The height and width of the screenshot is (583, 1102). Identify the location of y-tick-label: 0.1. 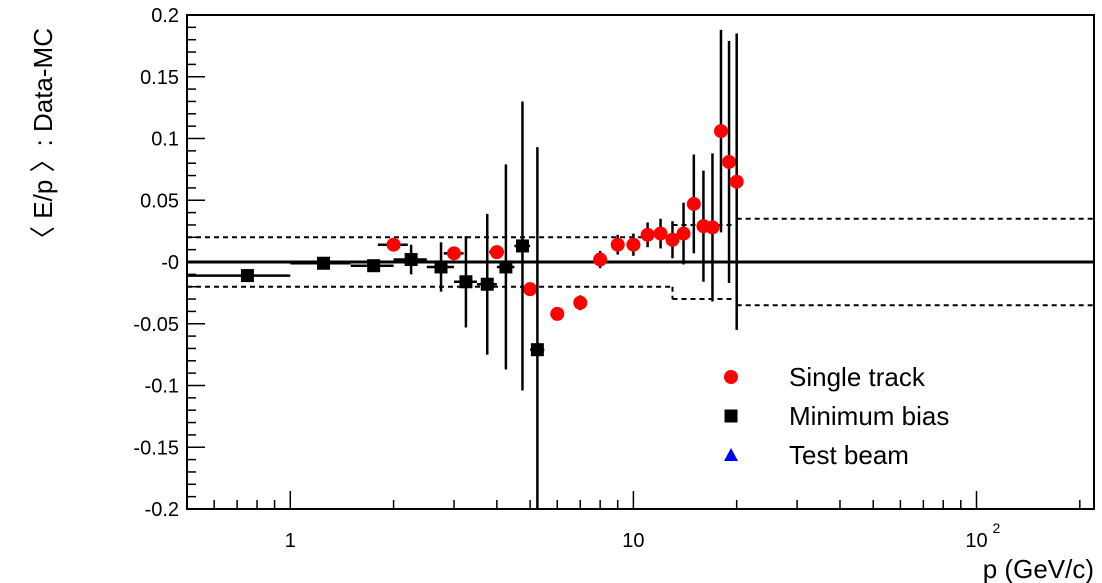
(165, 140).